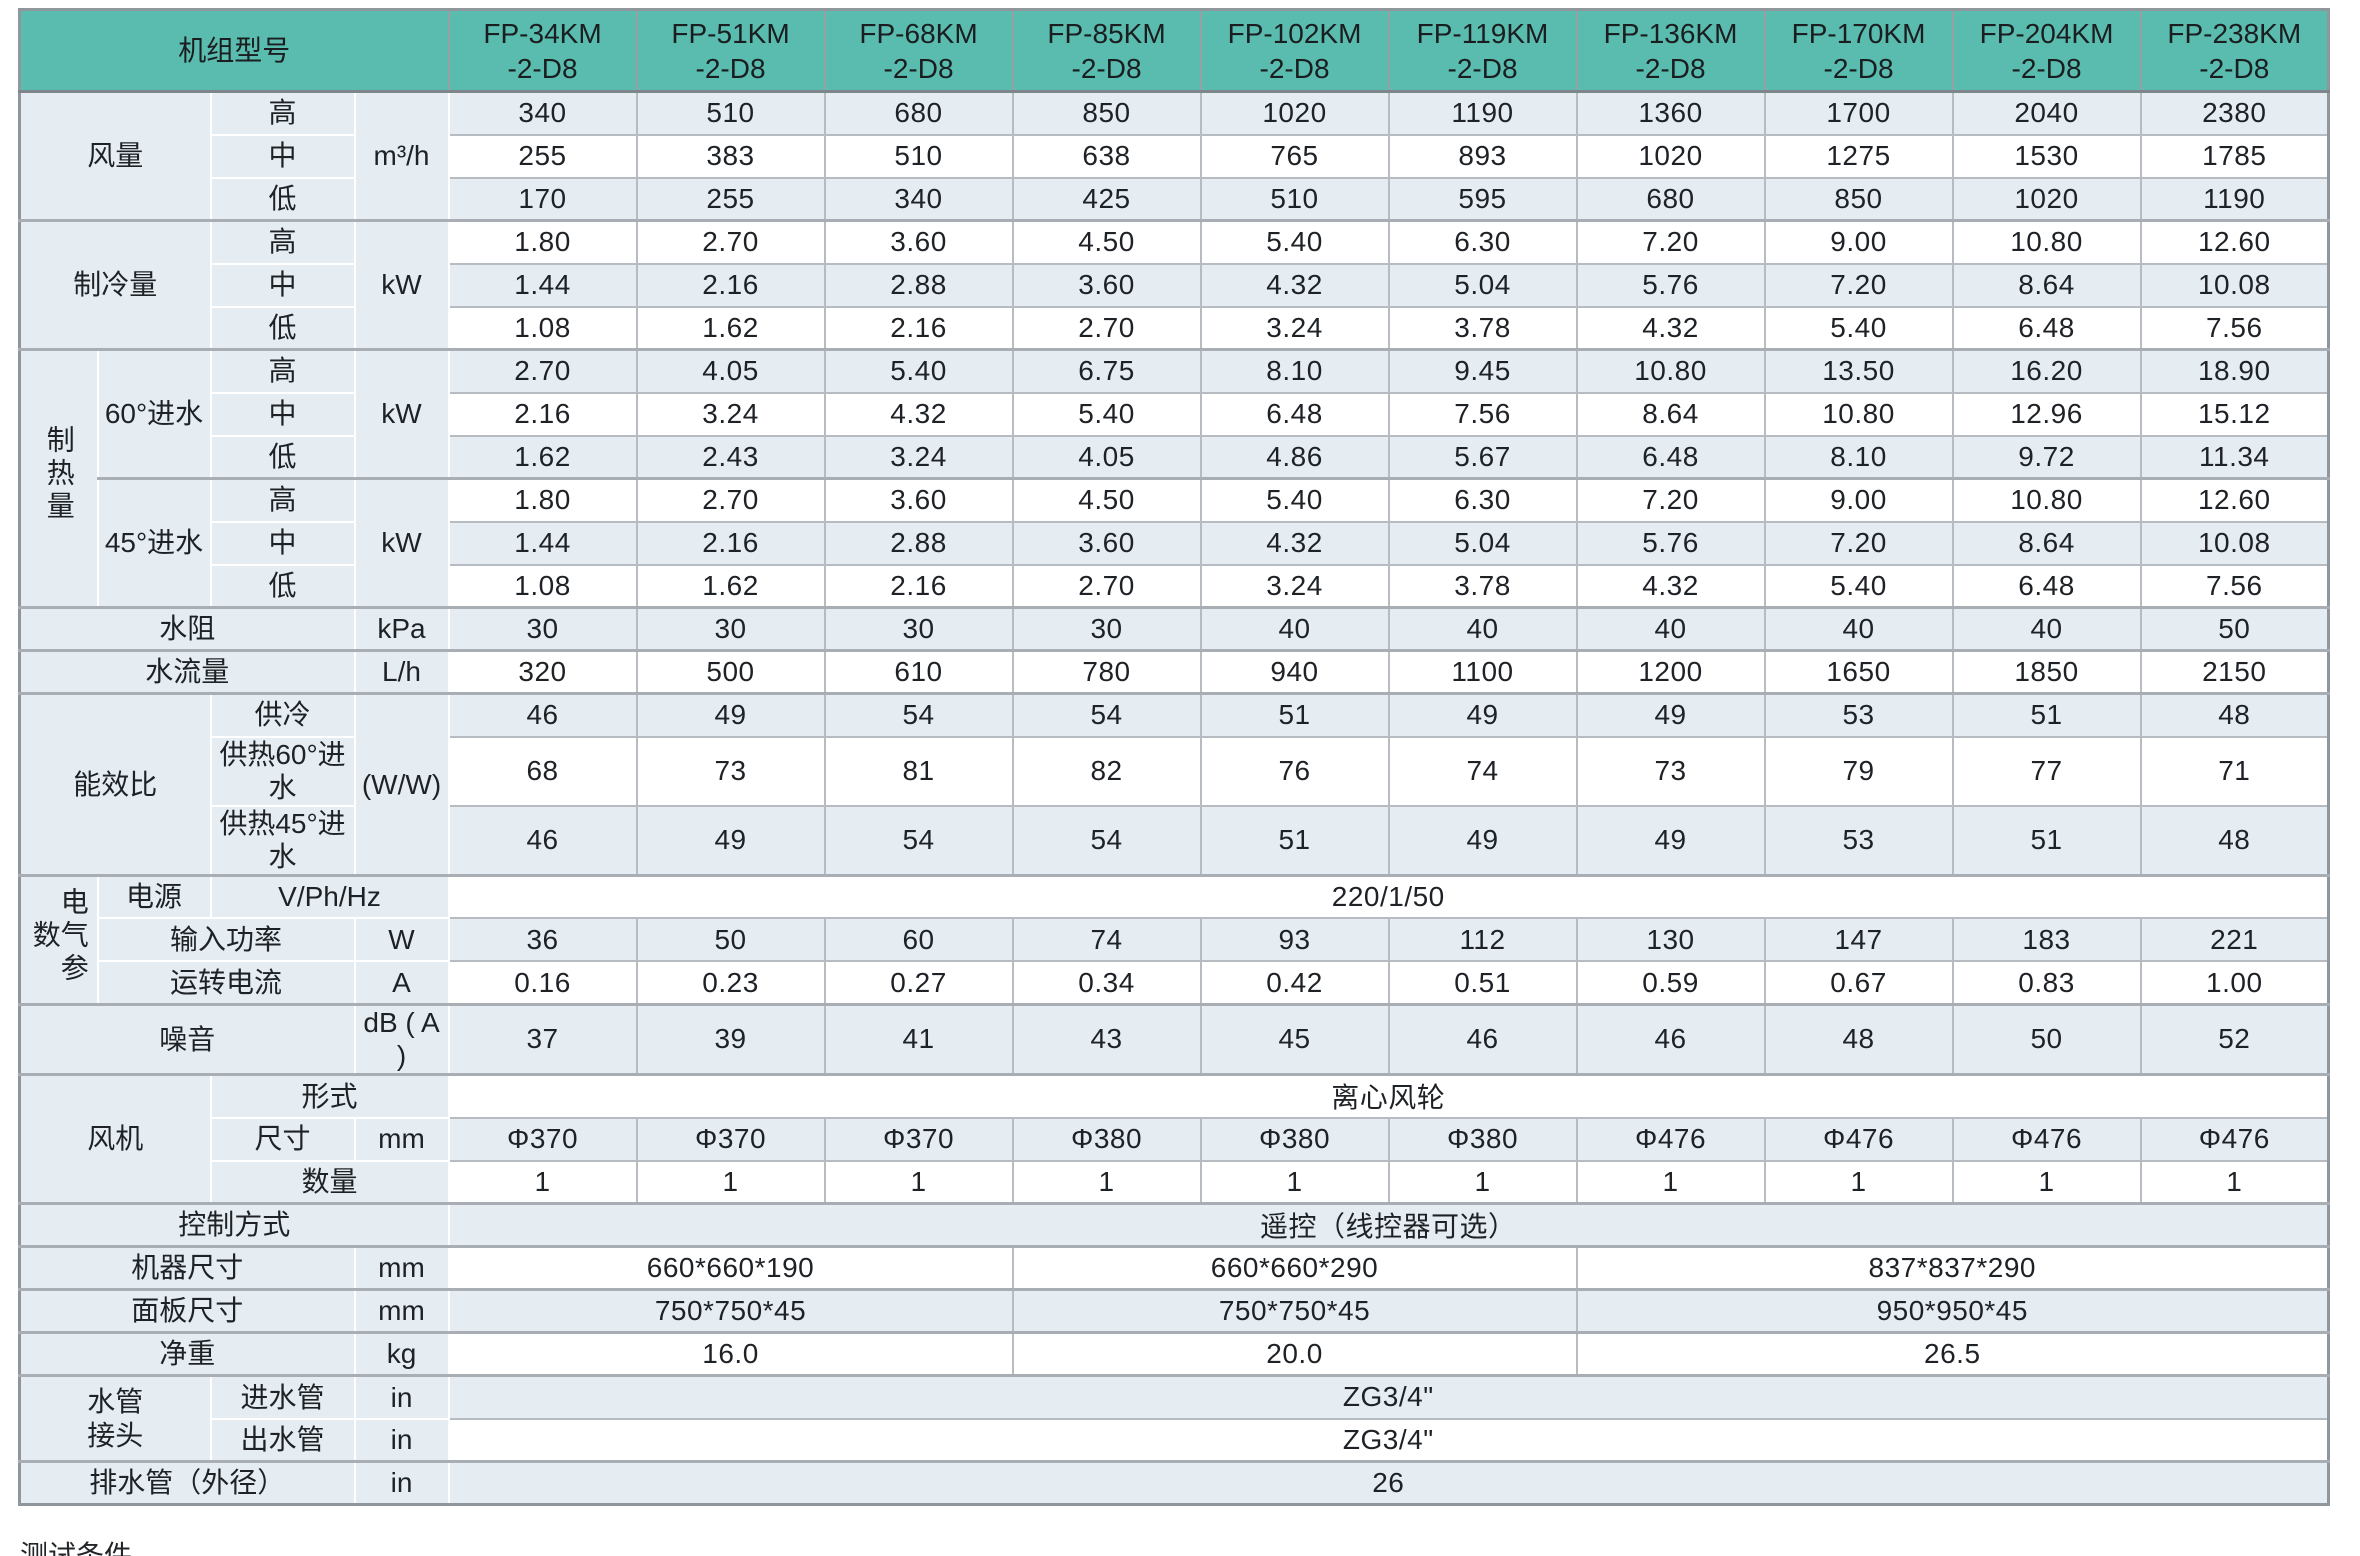 Image resolution: width=2360 pixels, height=1556 pixels. Describe the element at coordinates (1294, 771) in the screenshot. I see `value-cell: 76` at that location.